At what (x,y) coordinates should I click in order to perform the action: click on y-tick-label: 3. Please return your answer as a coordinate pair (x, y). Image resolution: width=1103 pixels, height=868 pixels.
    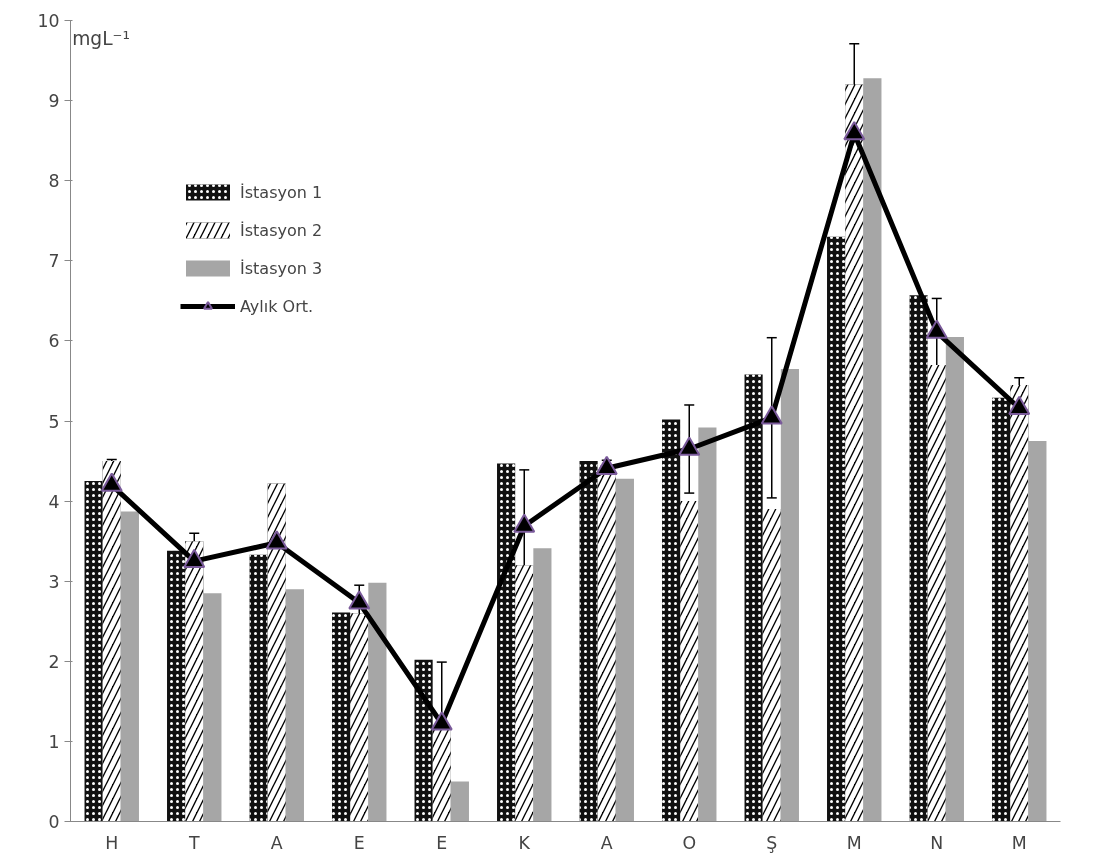
    Looking at the image, I should click on (54, 581).